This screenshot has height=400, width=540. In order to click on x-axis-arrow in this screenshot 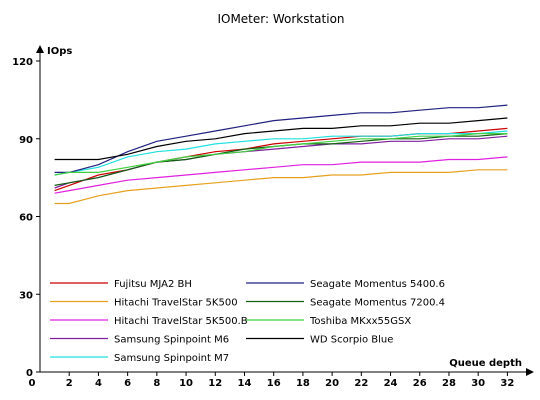, I will do `click(530, 372)`.